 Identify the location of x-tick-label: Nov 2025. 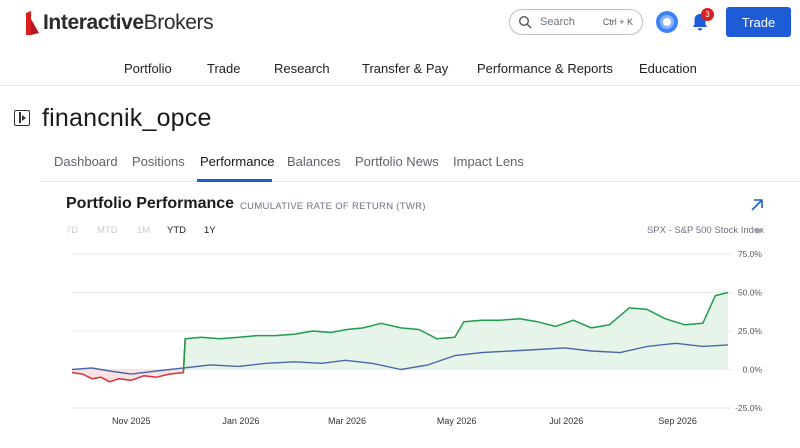
(131, 421).